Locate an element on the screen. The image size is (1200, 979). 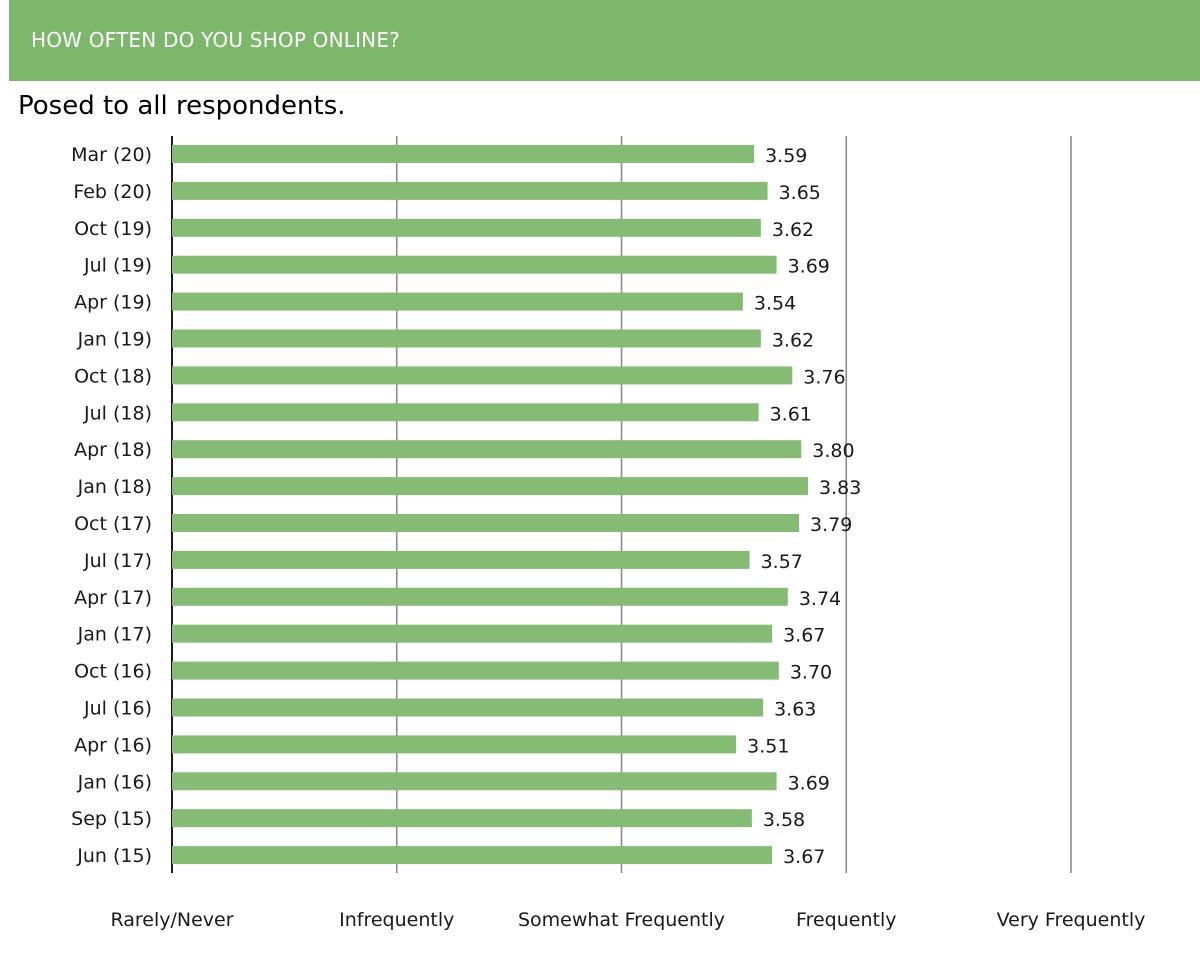
category-label: Jun (15) is located at coordinates (114, 856).